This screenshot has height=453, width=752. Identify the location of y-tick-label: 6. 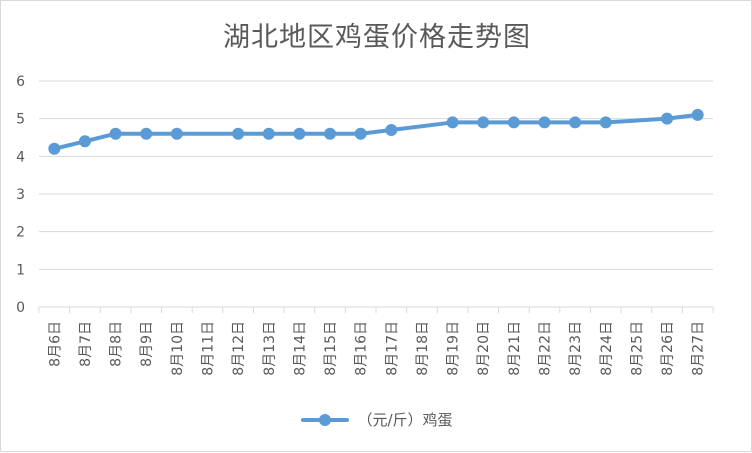
(20, 82).